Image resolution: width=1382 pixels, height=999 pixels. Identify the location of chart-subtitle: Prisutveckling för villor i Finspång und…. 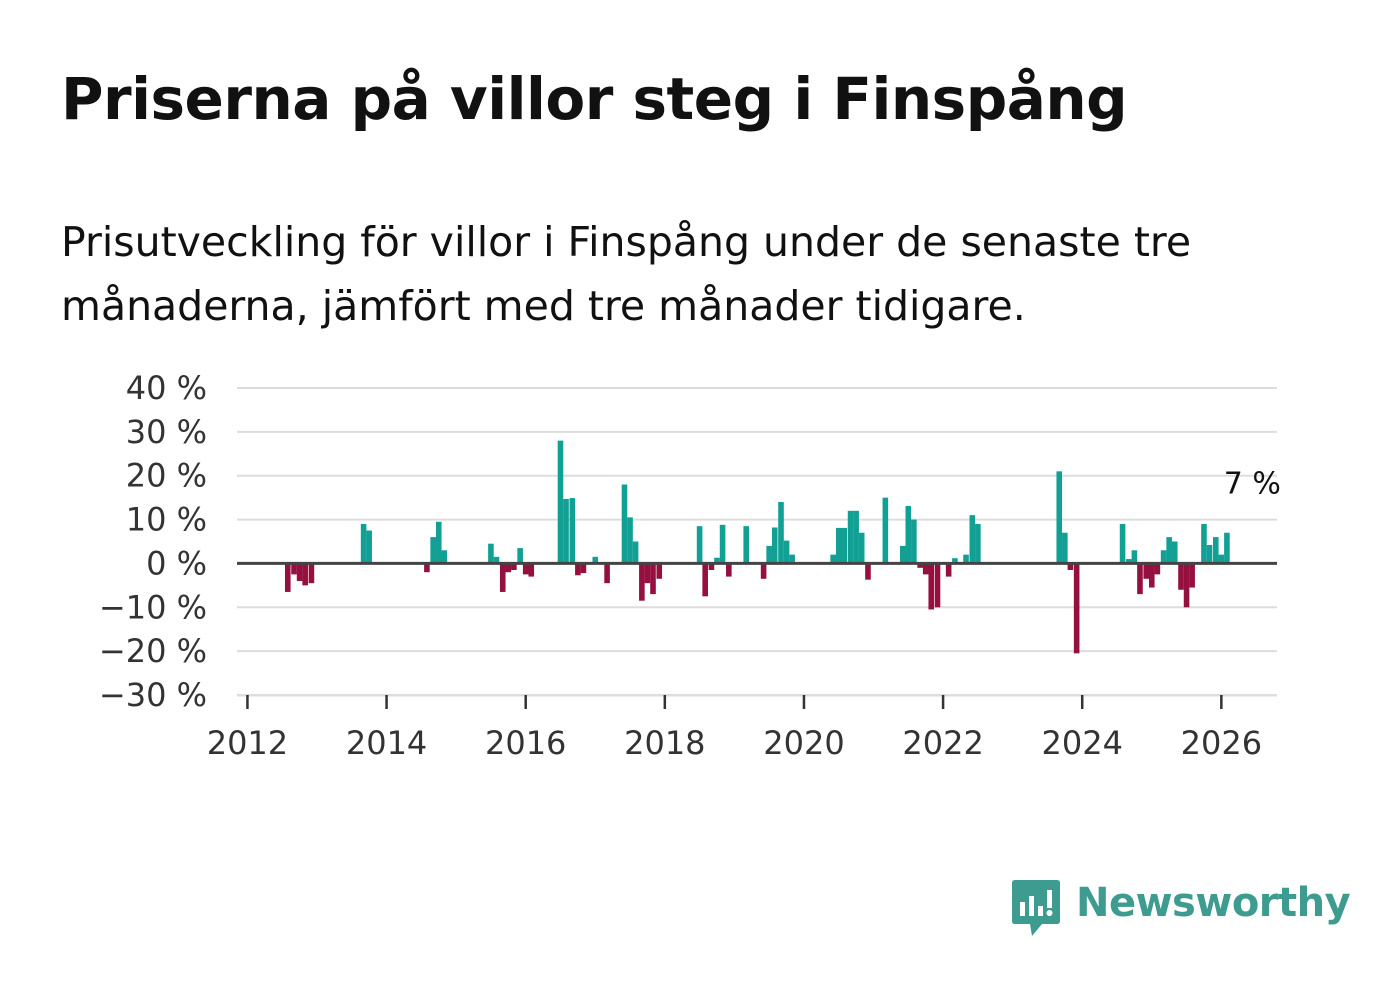
(626, 274).